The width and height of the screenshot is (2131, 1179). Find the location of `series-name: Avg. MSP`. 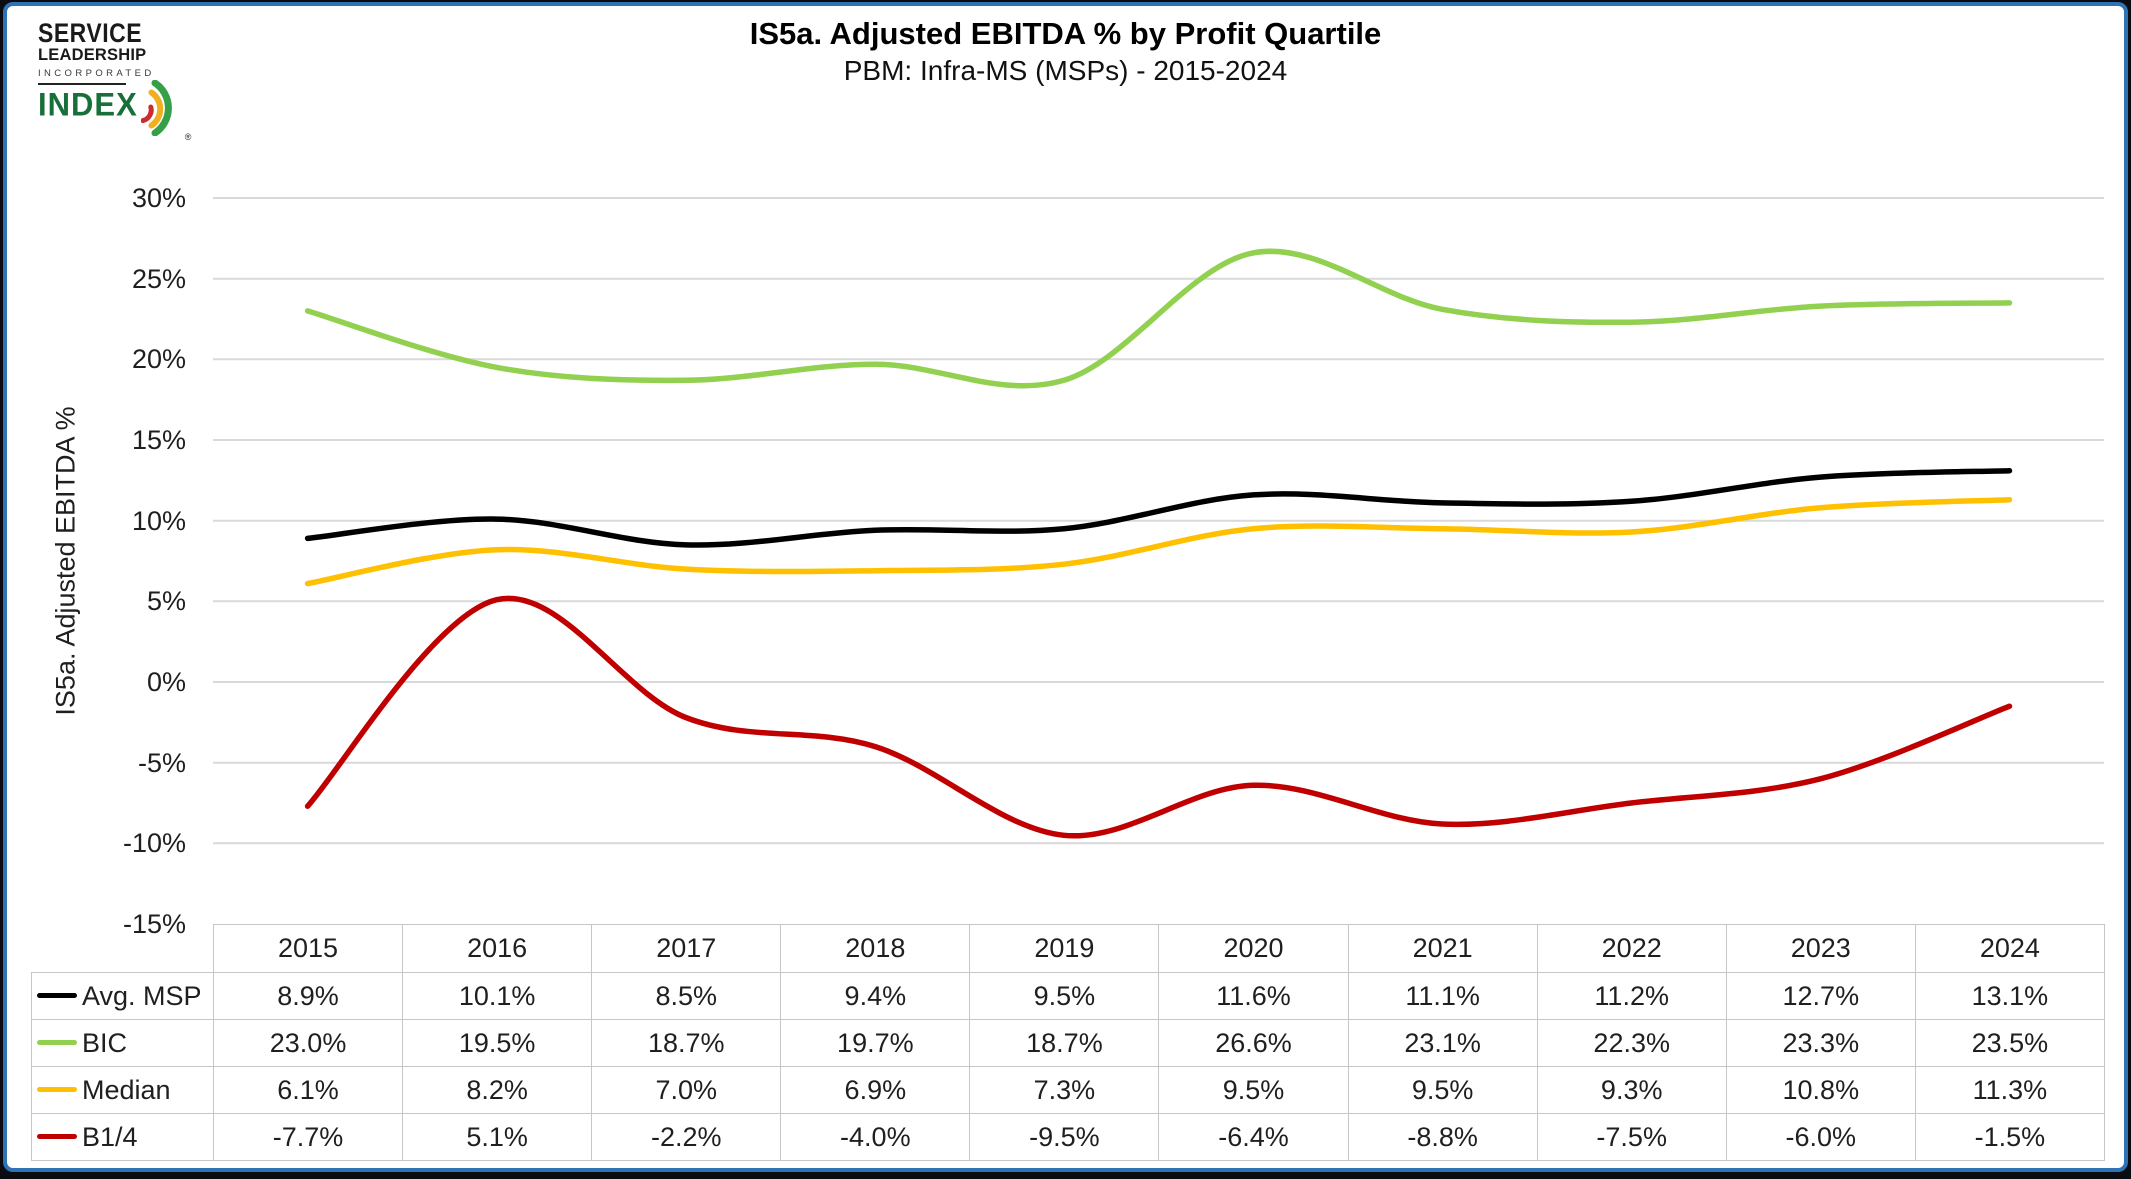

series-name: Avg. MSP is located at coordinates (142, 995).